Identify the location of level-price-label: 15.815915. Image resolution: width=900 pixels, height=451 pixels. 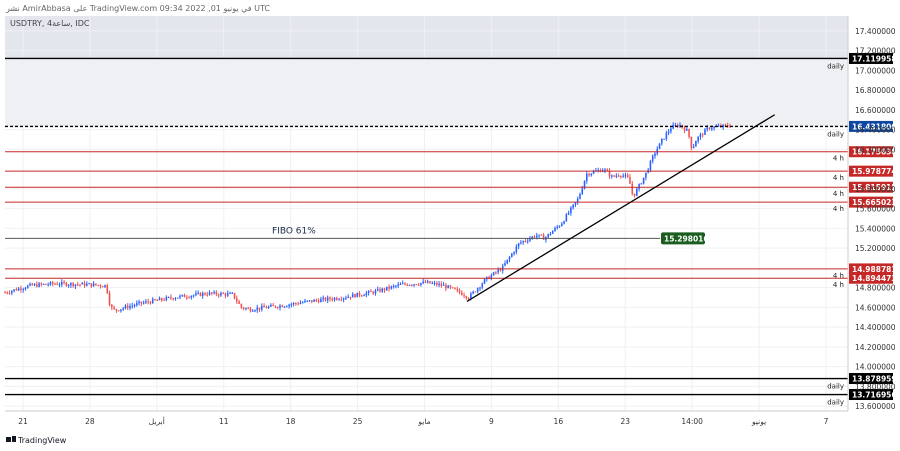
(874, 187).